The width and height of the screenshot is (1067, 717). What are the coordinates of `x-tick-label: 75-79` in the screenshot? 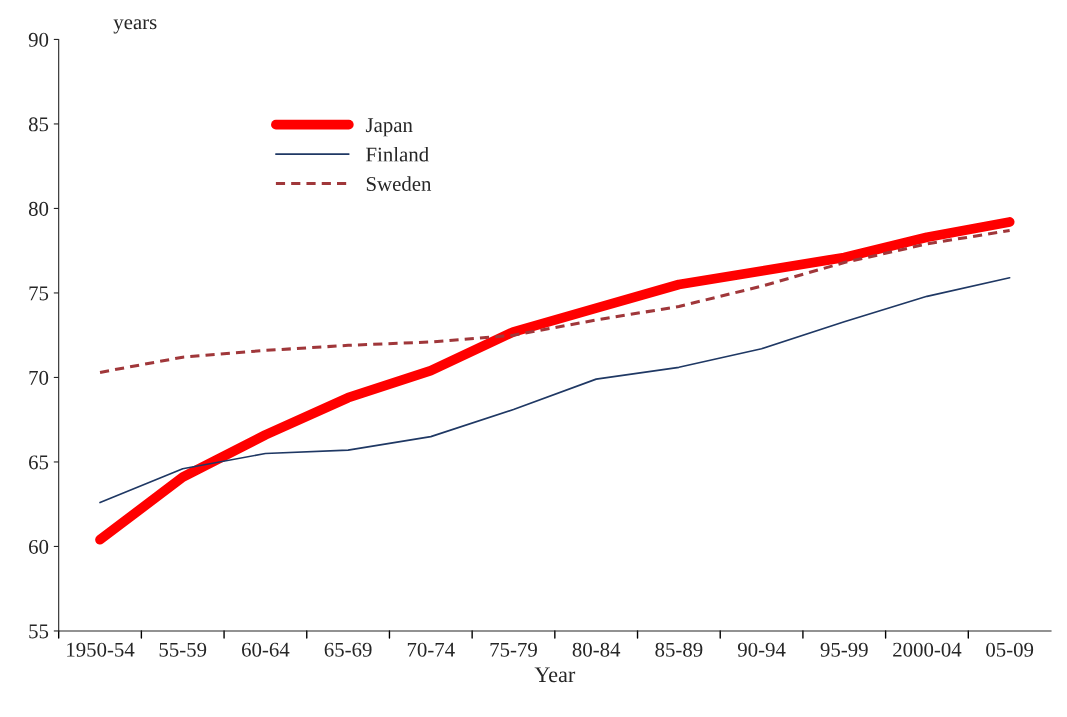 It's located at (513, 649).